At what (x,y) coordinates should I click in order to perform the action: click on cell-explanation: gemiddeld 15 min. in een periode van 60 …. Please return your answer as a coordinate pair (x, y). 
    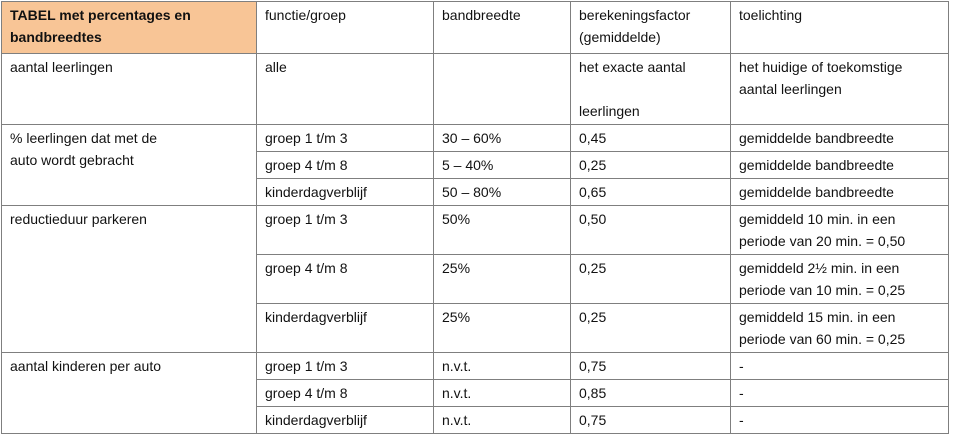
    Looking at the image, I should click on (839, 328).